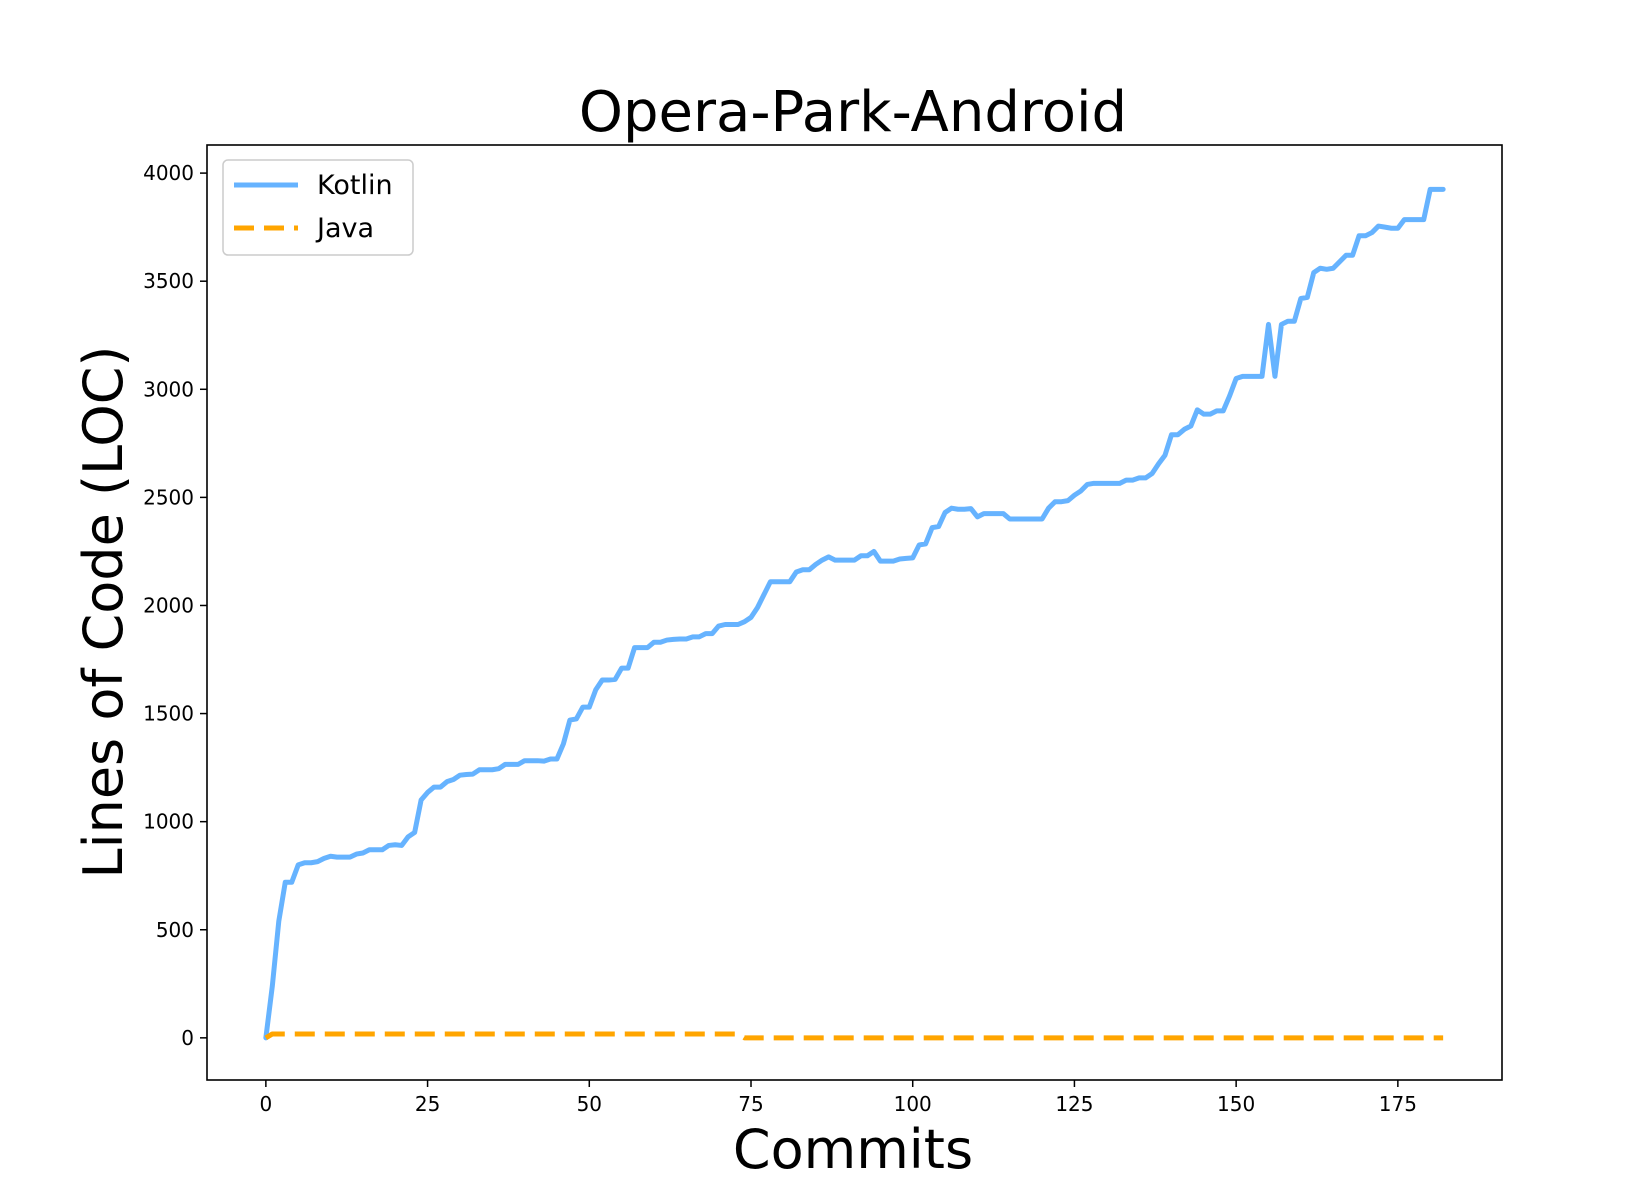 The width and height of the screenshot is (1650, 1200). Describe the element at coordinates (168, 822) in the screenshot. I see `y-tick-label: 1000` at that location.